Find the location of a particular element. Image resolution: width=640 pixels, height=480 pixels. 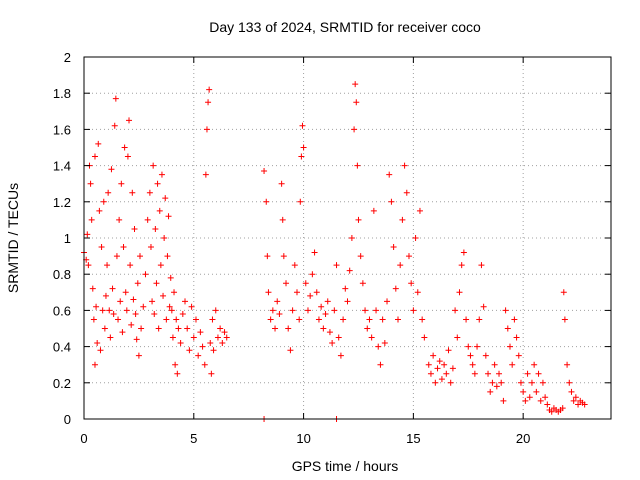

x-tick-labels: 0 5 10 15 20 is located at coordinates (305, 438).